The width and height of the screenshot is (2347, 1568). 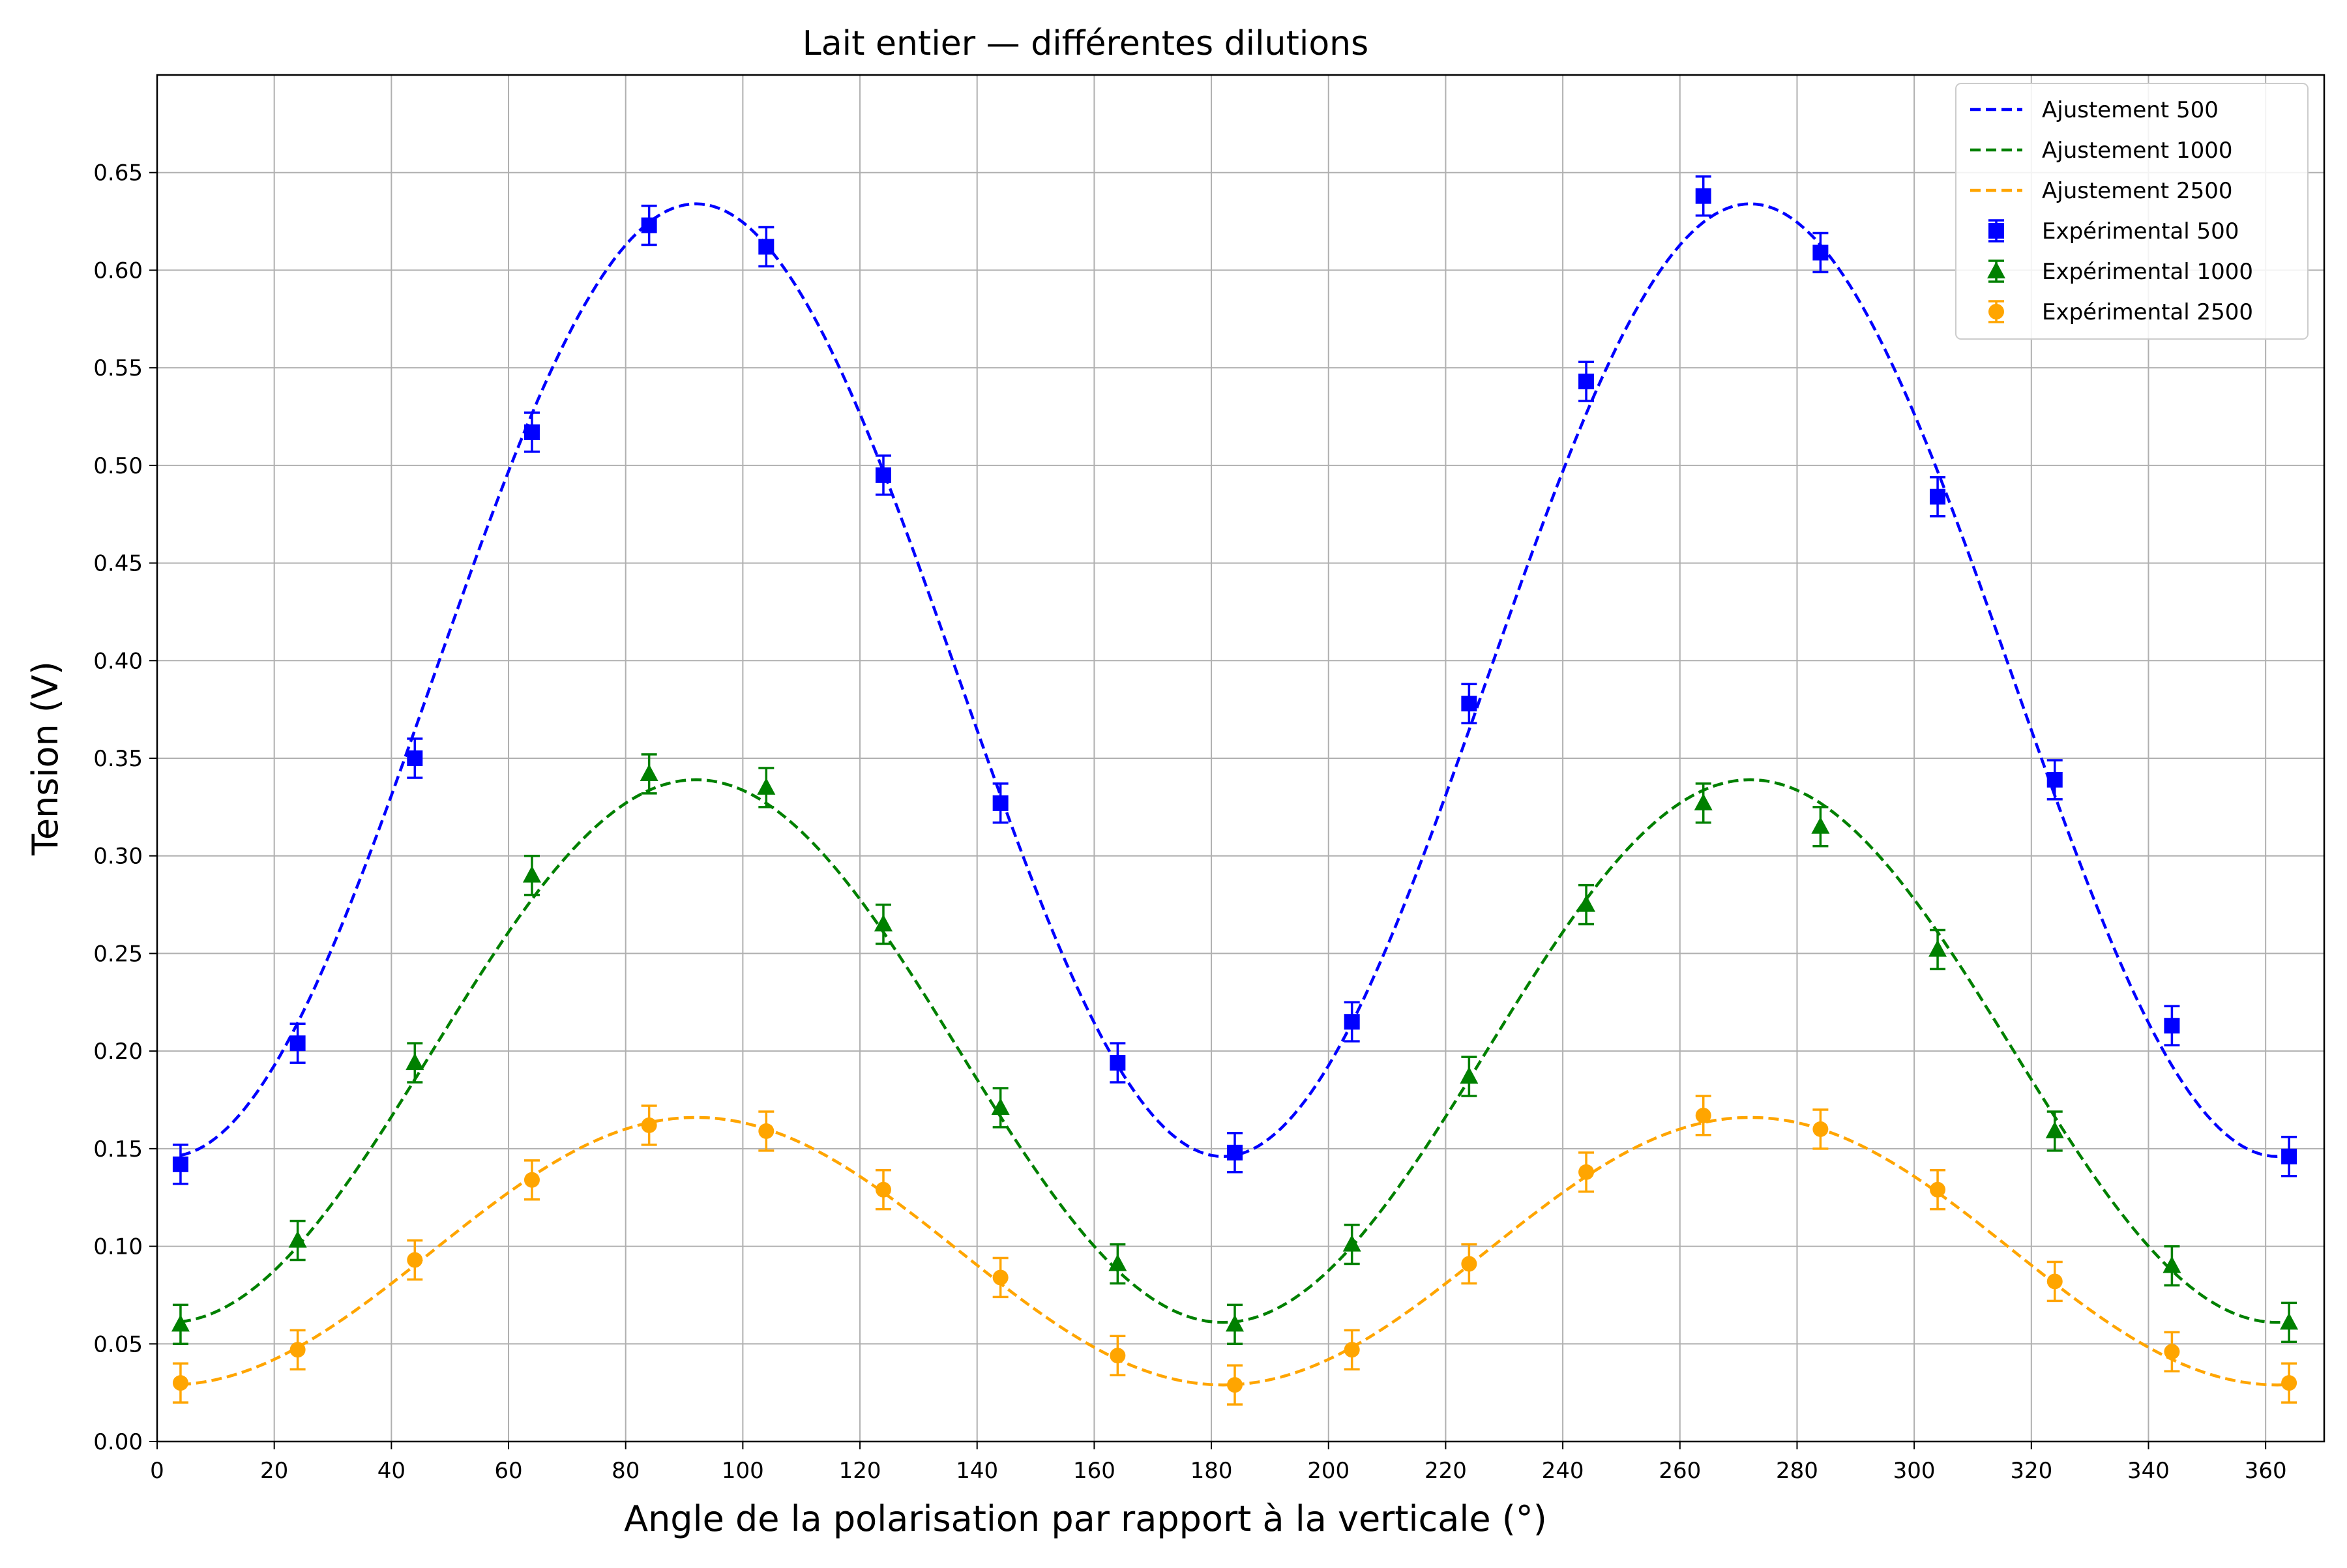 What do you see at coordinates (1680, 1471) in the screenshot?
I see `x-tick-label: 260` at bounding box center [1680, 1471].